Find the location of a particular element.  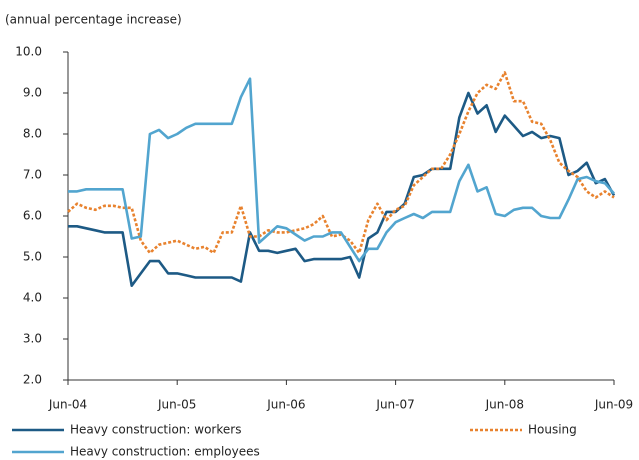

y-tick-label: 5.0 is located at coordinates (32, 257).